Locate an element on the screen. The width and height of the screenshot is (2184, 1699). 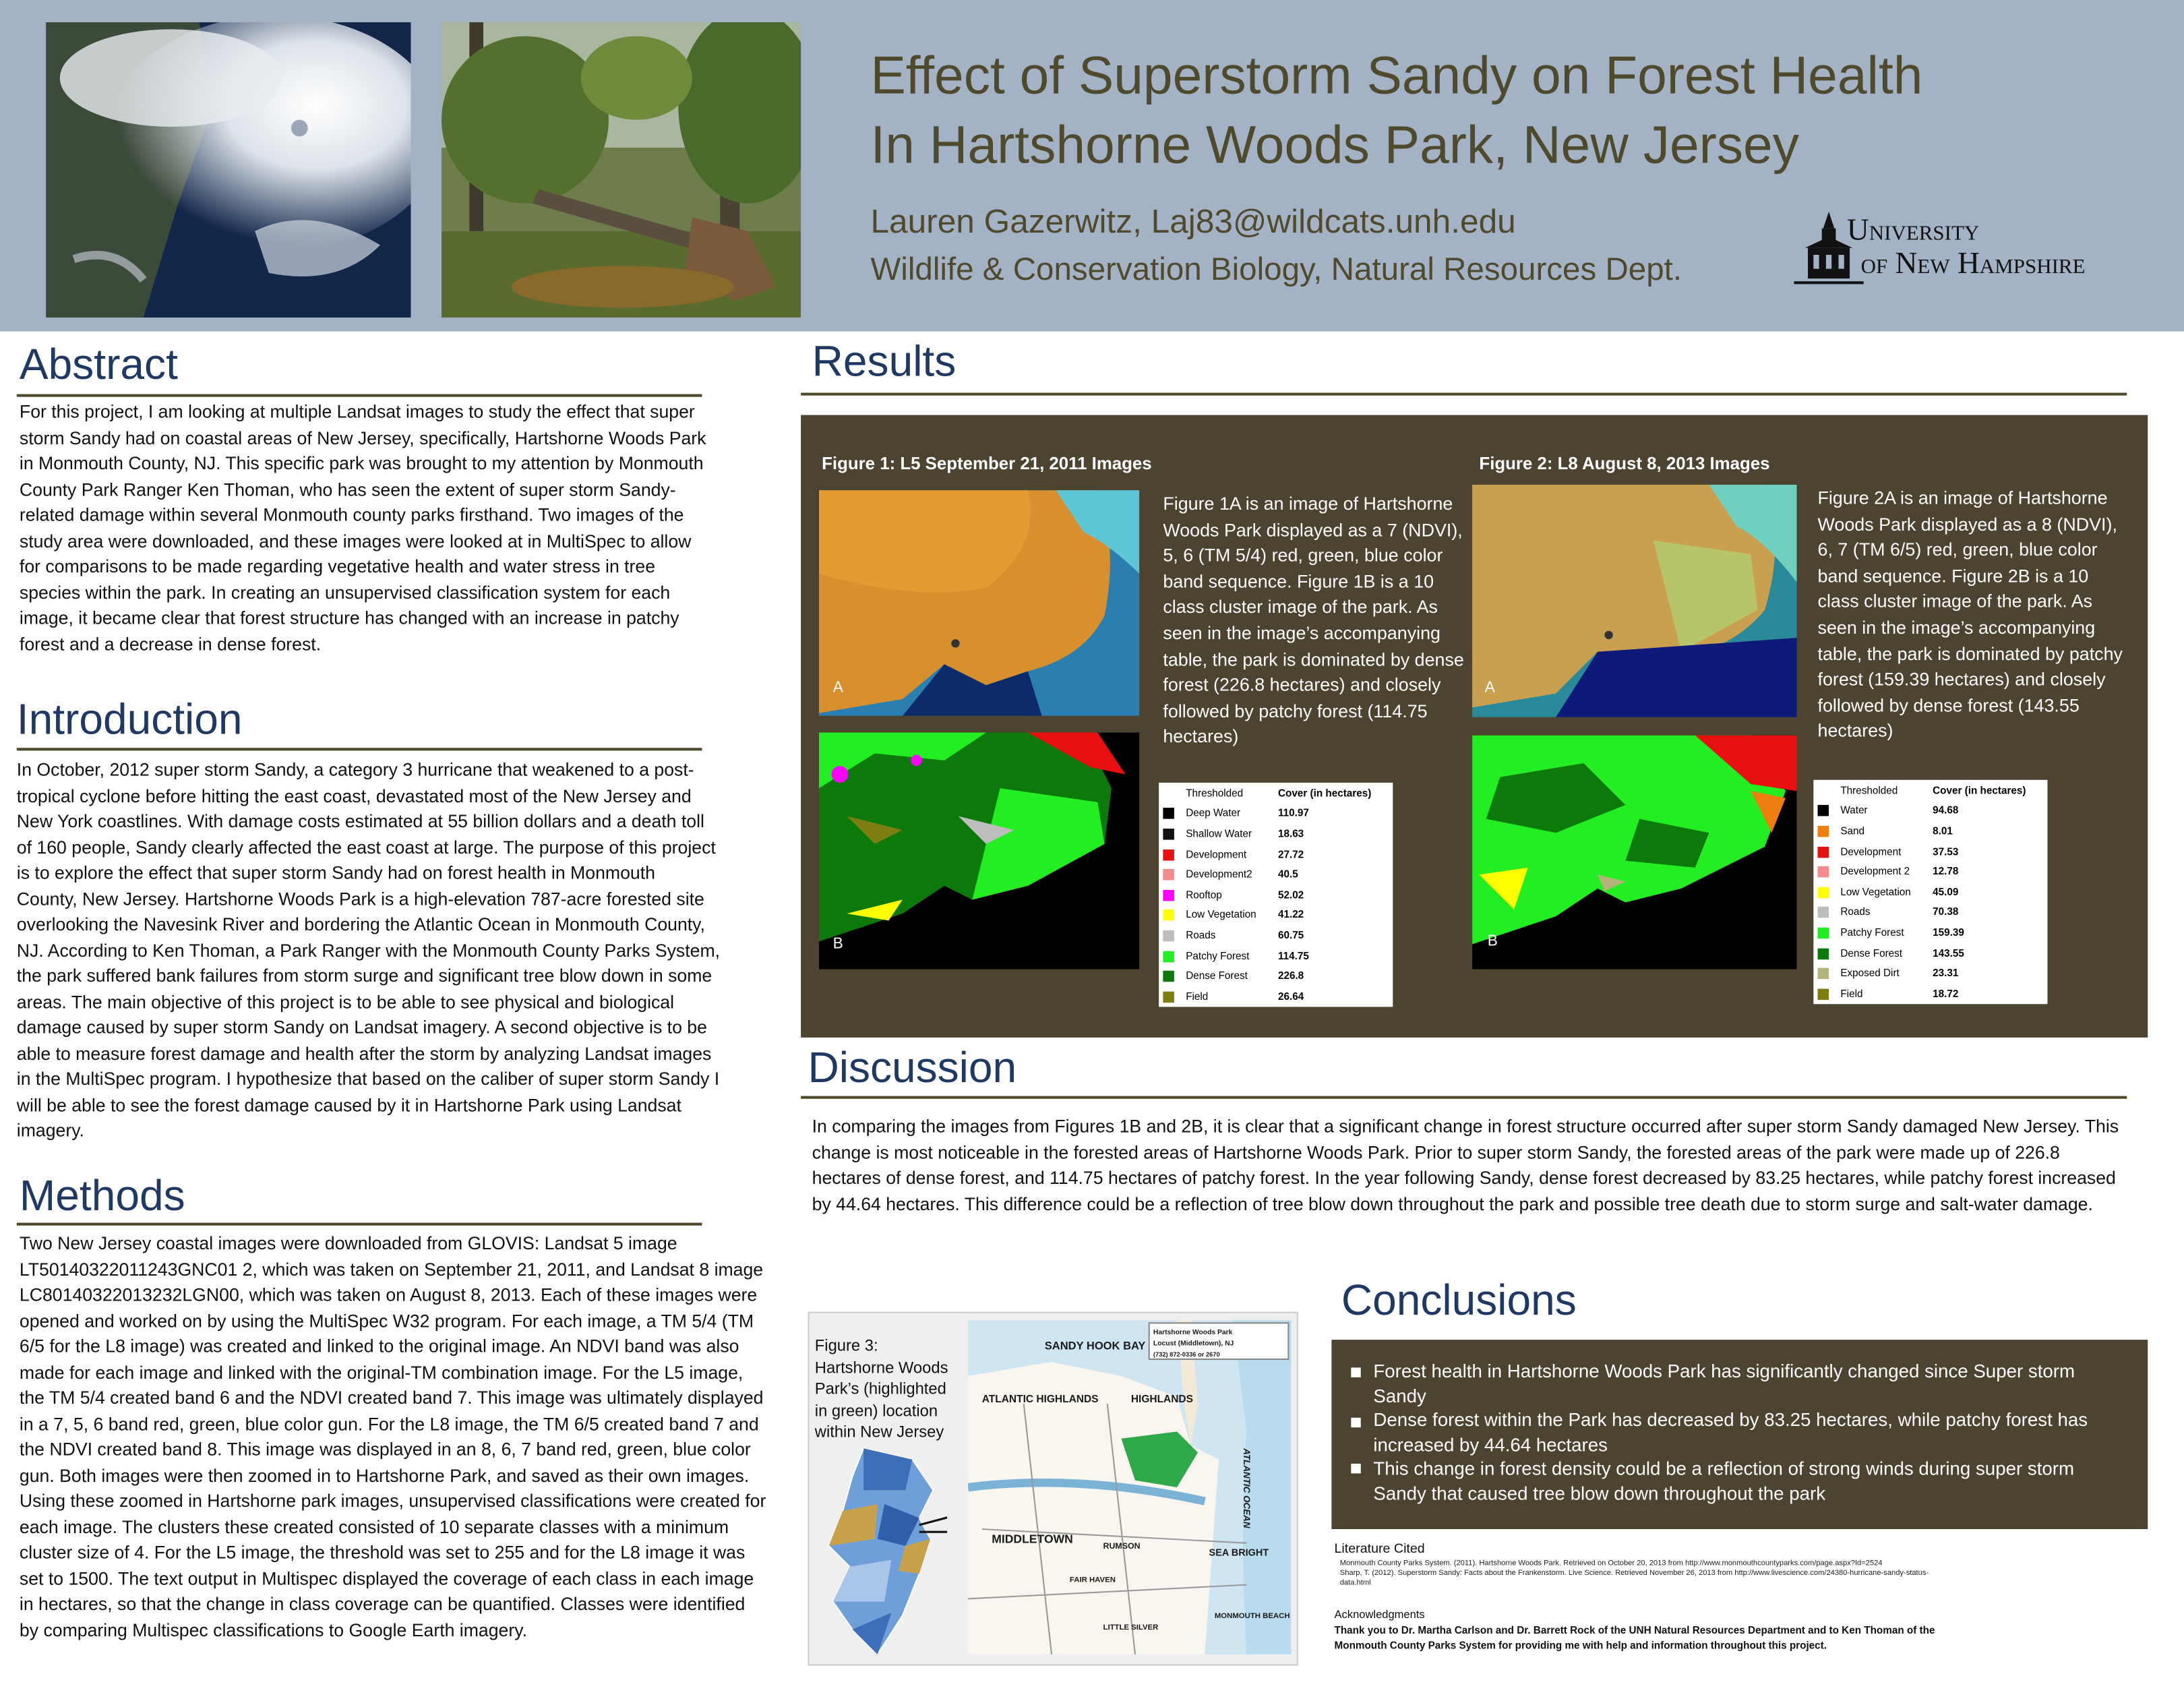
table-row: Rooftop 52.02 is located at coordinates (1276, 895).